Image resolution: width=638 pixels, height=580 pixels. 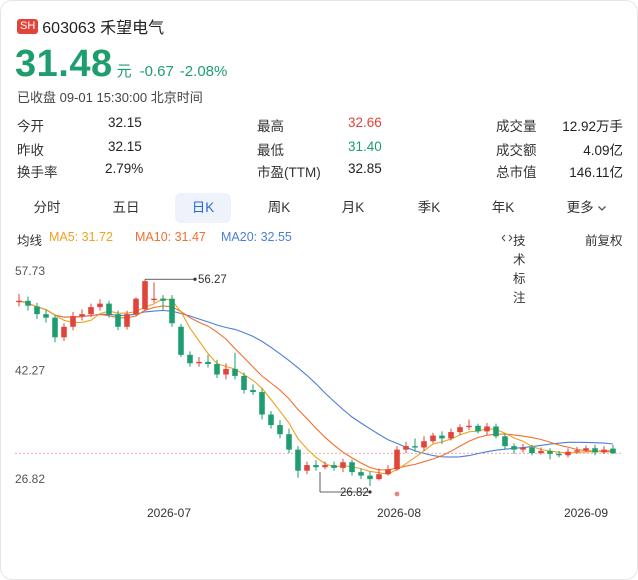 What do you see at coordinates (507, 238) in the screenshot?
I see `annotation-icon` at bounding box center [507, 238].